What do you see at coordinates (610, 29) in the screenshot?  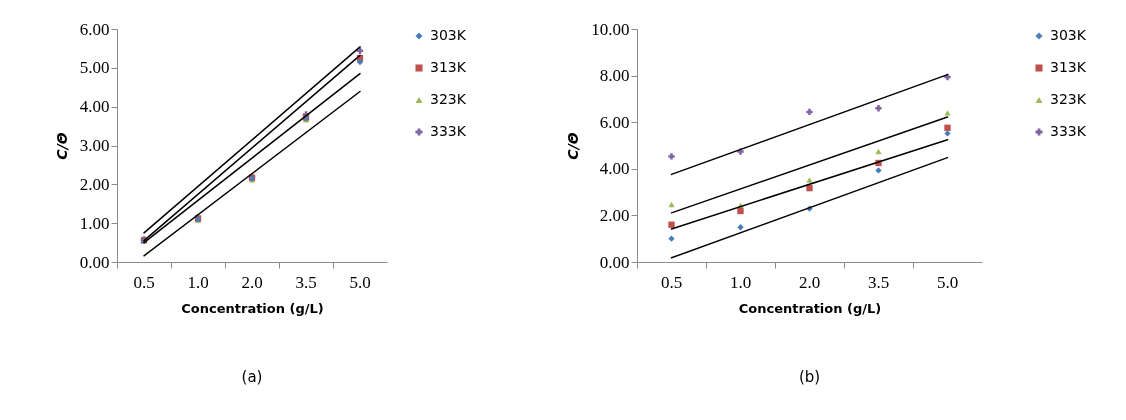 I see `y-tick-label: 10.00` at bounding box center [610, 29].